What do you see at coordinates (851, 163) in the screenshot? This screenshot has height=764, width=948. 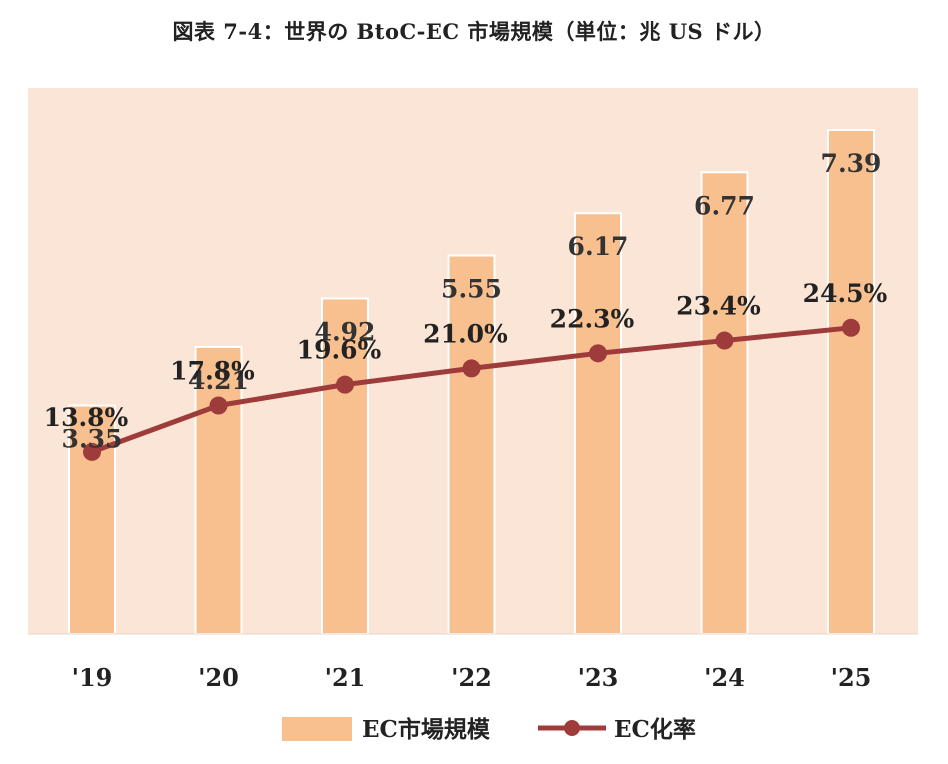 I see `bar-value-label: 7.39` at bounding box center [851, 163].